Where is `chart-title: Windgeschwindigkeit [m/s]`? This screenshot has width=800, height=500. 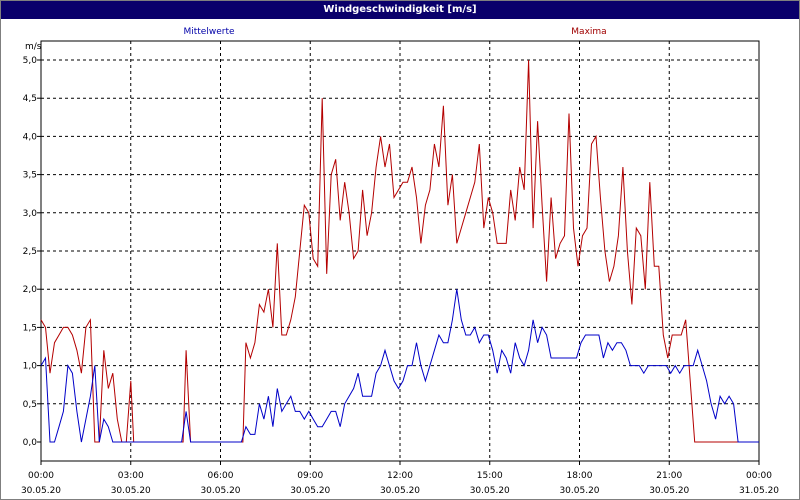 chart-title: Windgeschwindigkeit [m/s] is located at coordinates (400, 10).